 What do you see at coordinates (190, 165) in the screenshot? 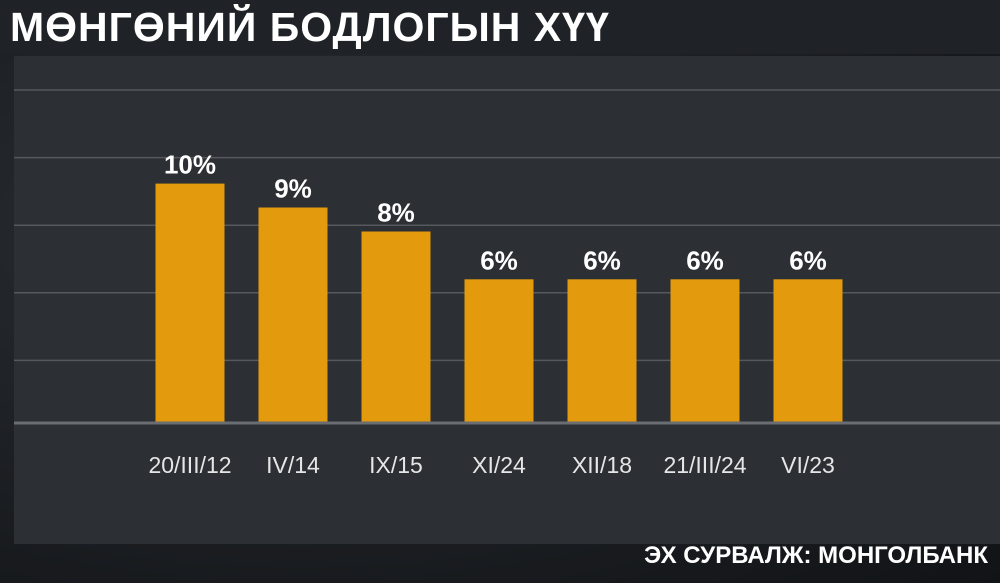
I see `bar-value-label: 10%` at bounding box center [190, 165].